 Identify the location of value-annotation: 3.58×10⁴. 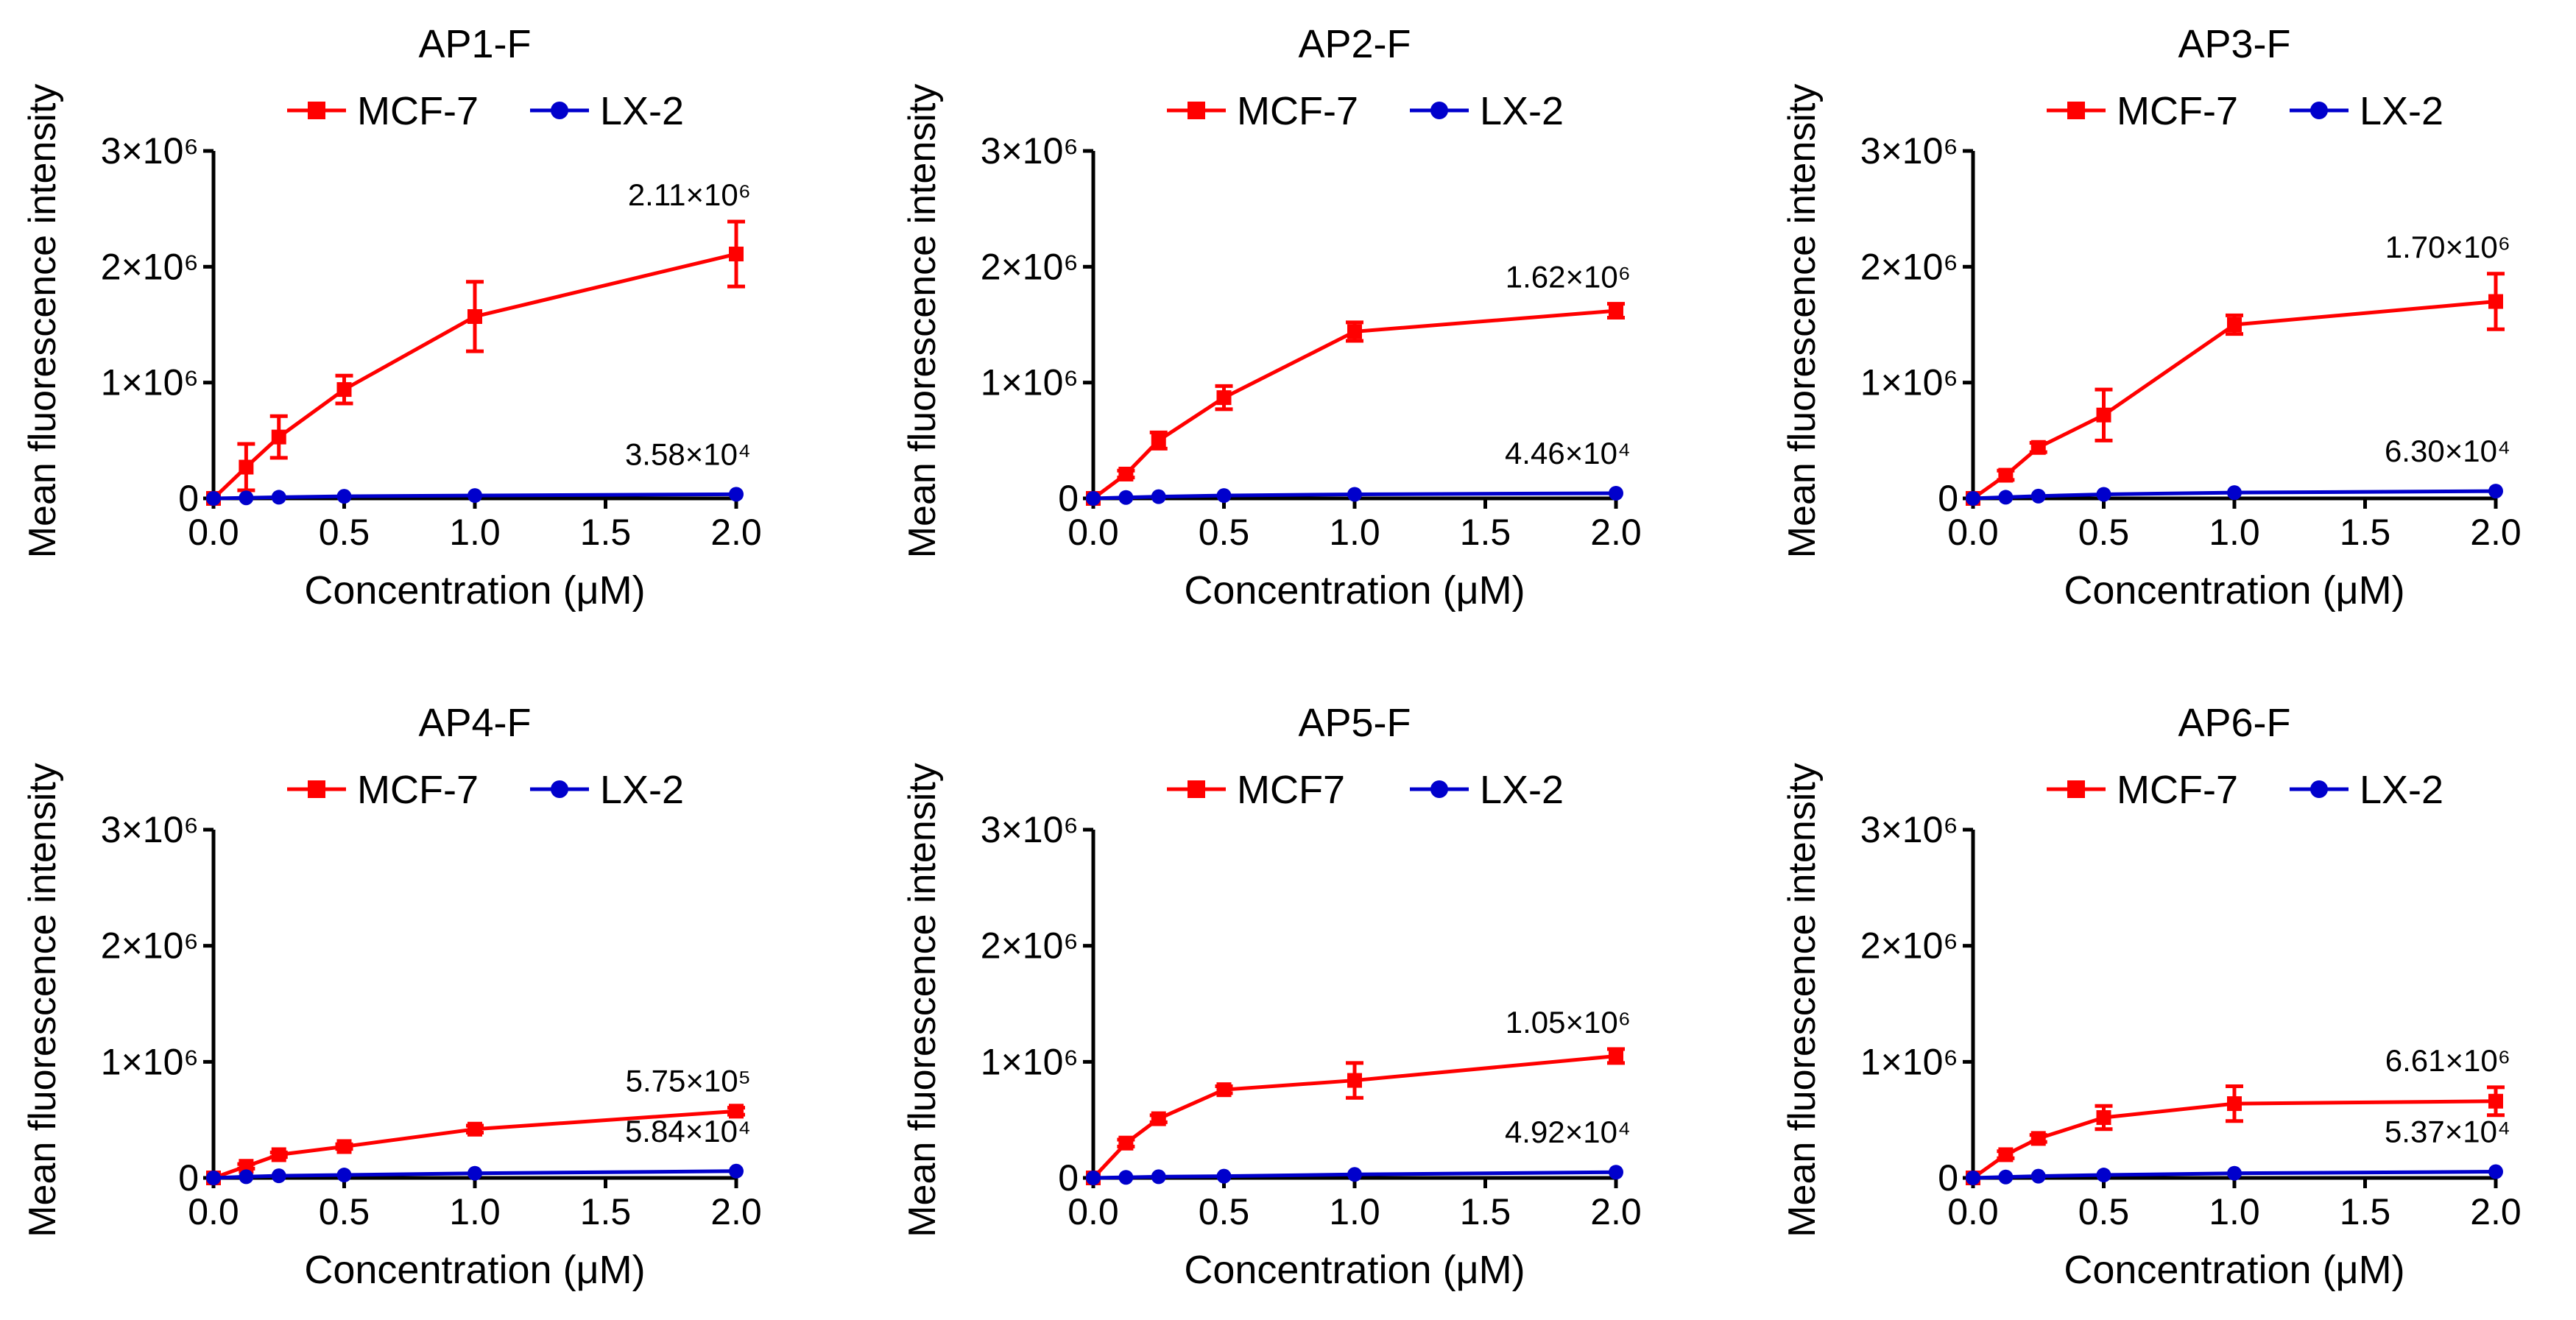
(688, 454).